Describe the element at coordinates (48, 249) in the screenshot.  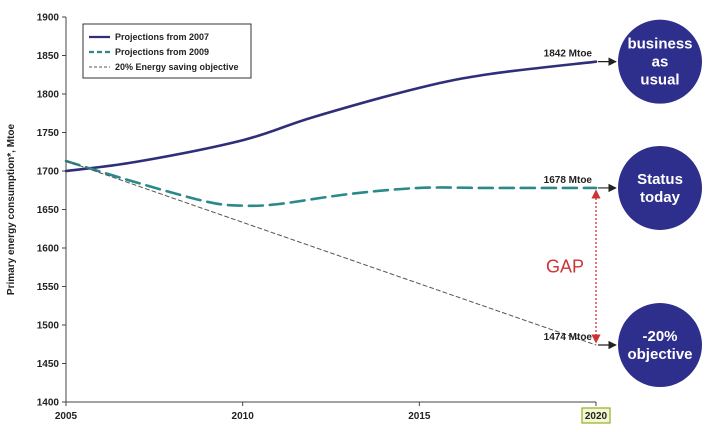
I see `y-tick-label: 1600` at that location.